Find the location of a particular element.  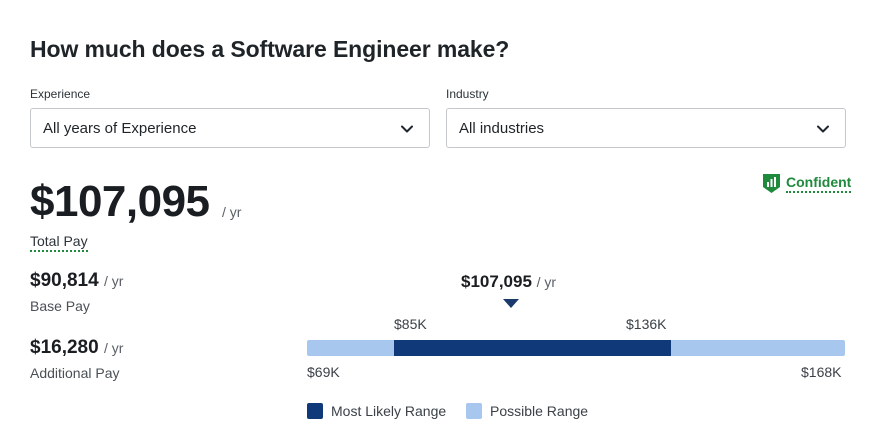

industry-select: All industries is located at coordinates (646, 128).